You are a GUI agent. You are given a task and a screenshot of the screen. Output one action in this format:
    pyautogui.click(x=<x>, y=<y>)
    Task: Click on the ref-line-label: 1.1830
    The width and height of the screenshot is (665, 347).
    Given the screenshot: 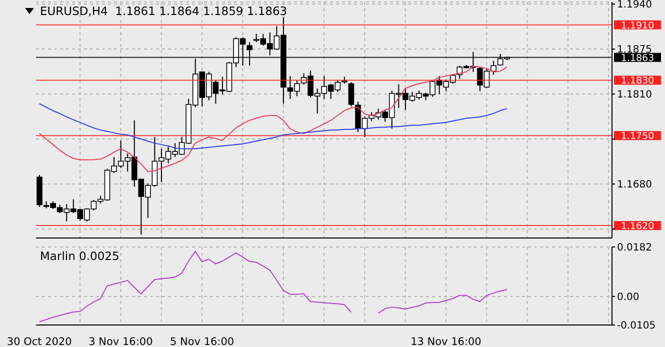 What is the action you would take?
    pyautogui.click(x=637, y=81)
    